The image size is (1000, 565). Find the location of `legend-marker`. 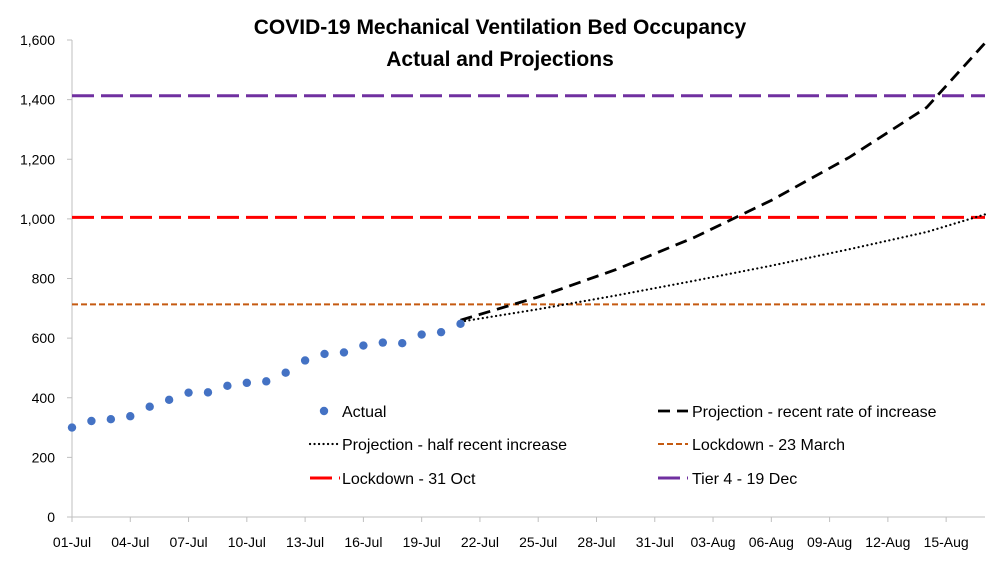

legend-marker is located at coordinates (324, 411).